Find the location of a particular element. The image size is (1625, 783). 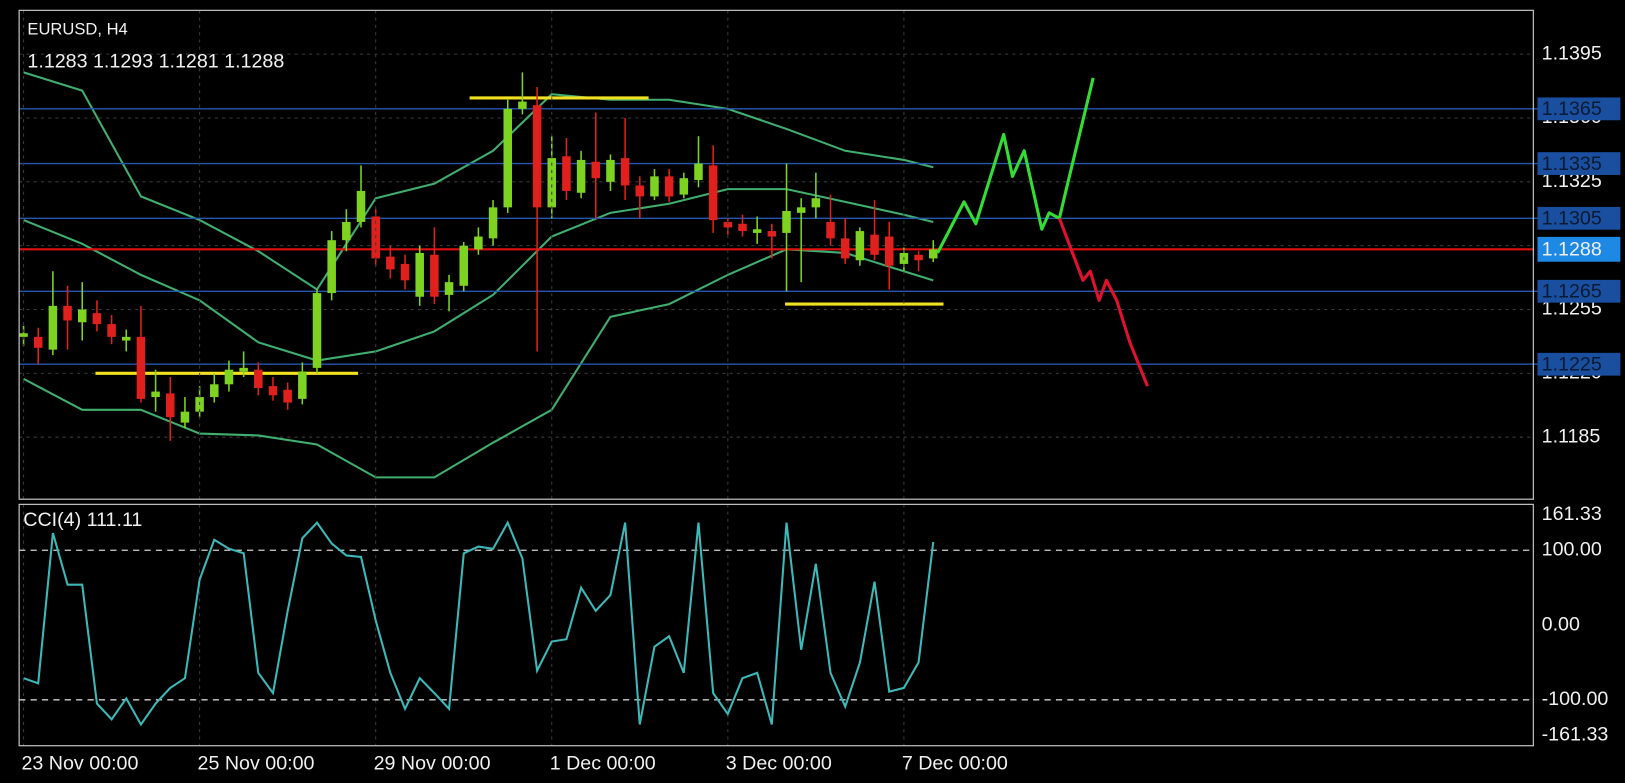

x-tick-label: 3 Dec 00:00 is located at coordinates (779, 764).